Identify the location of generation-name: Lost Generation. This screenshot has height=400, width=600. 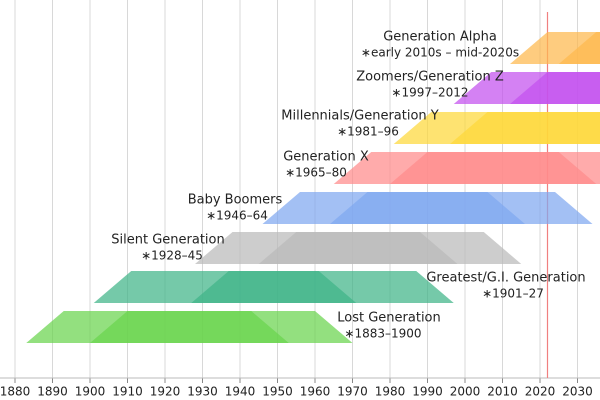
(389, 318).